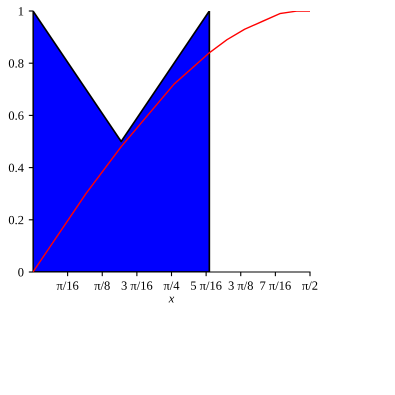 The width and height of the screenshot is (395, 395). What do you see at coordinates (16, 115) in the screenshot?
I see `y-tick-label: 0.6` at bounding box center [16, 115].